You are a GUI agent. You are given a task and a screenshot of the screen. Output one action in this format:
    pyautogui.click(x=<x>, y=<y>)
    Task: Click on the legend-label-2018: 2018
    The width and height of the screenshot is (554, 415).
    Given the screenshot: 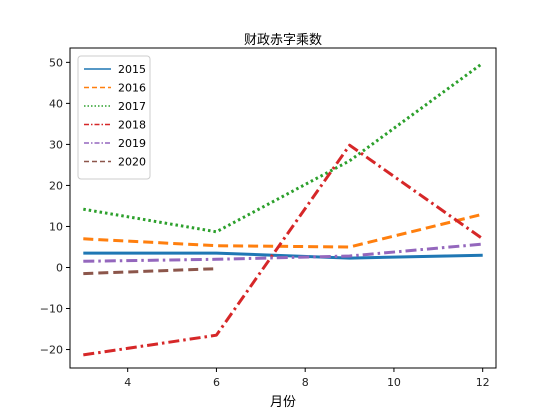 What is the action you would take?
    pyautogui.click(x=132, y=125)
    